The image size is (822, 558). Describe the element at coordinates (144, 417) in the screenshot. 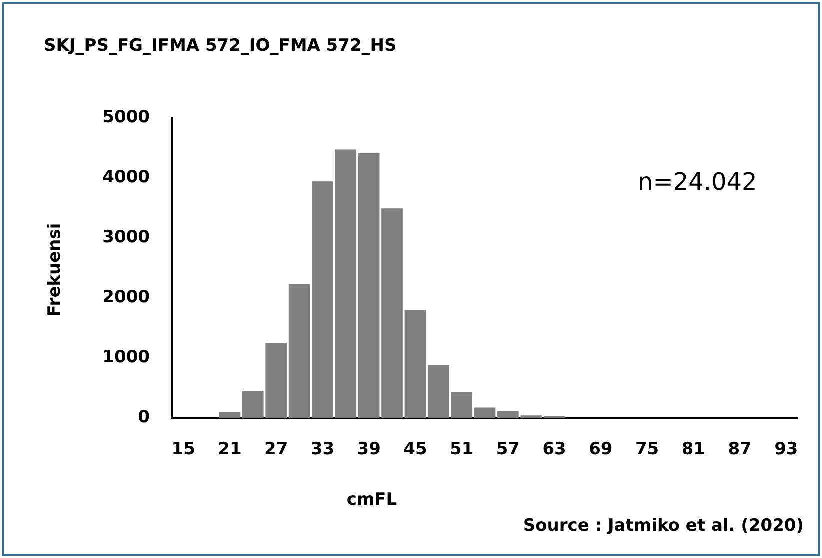

I see `y-tick-label: 0` at that location.